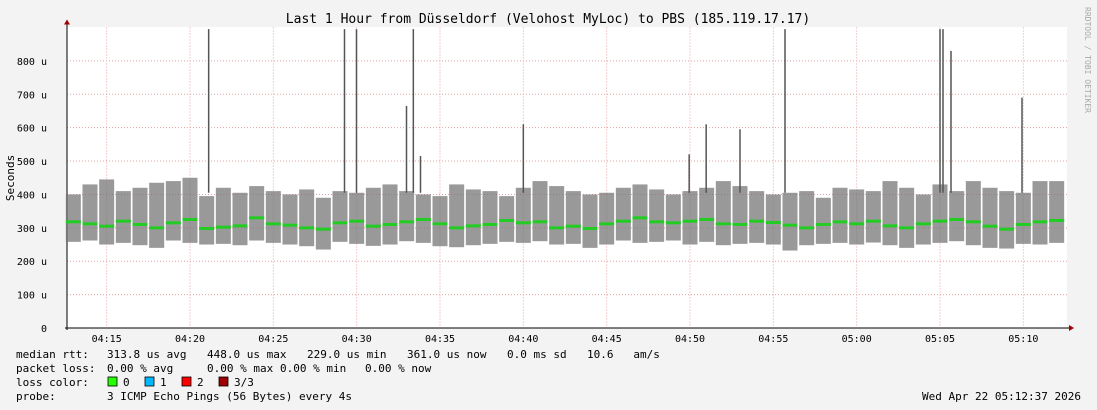 This screenshot has height=410, width=1097. Describe the element at coordinates (773, 339) in the screenshot. I see `x-tick-label: 04:55` at that location.